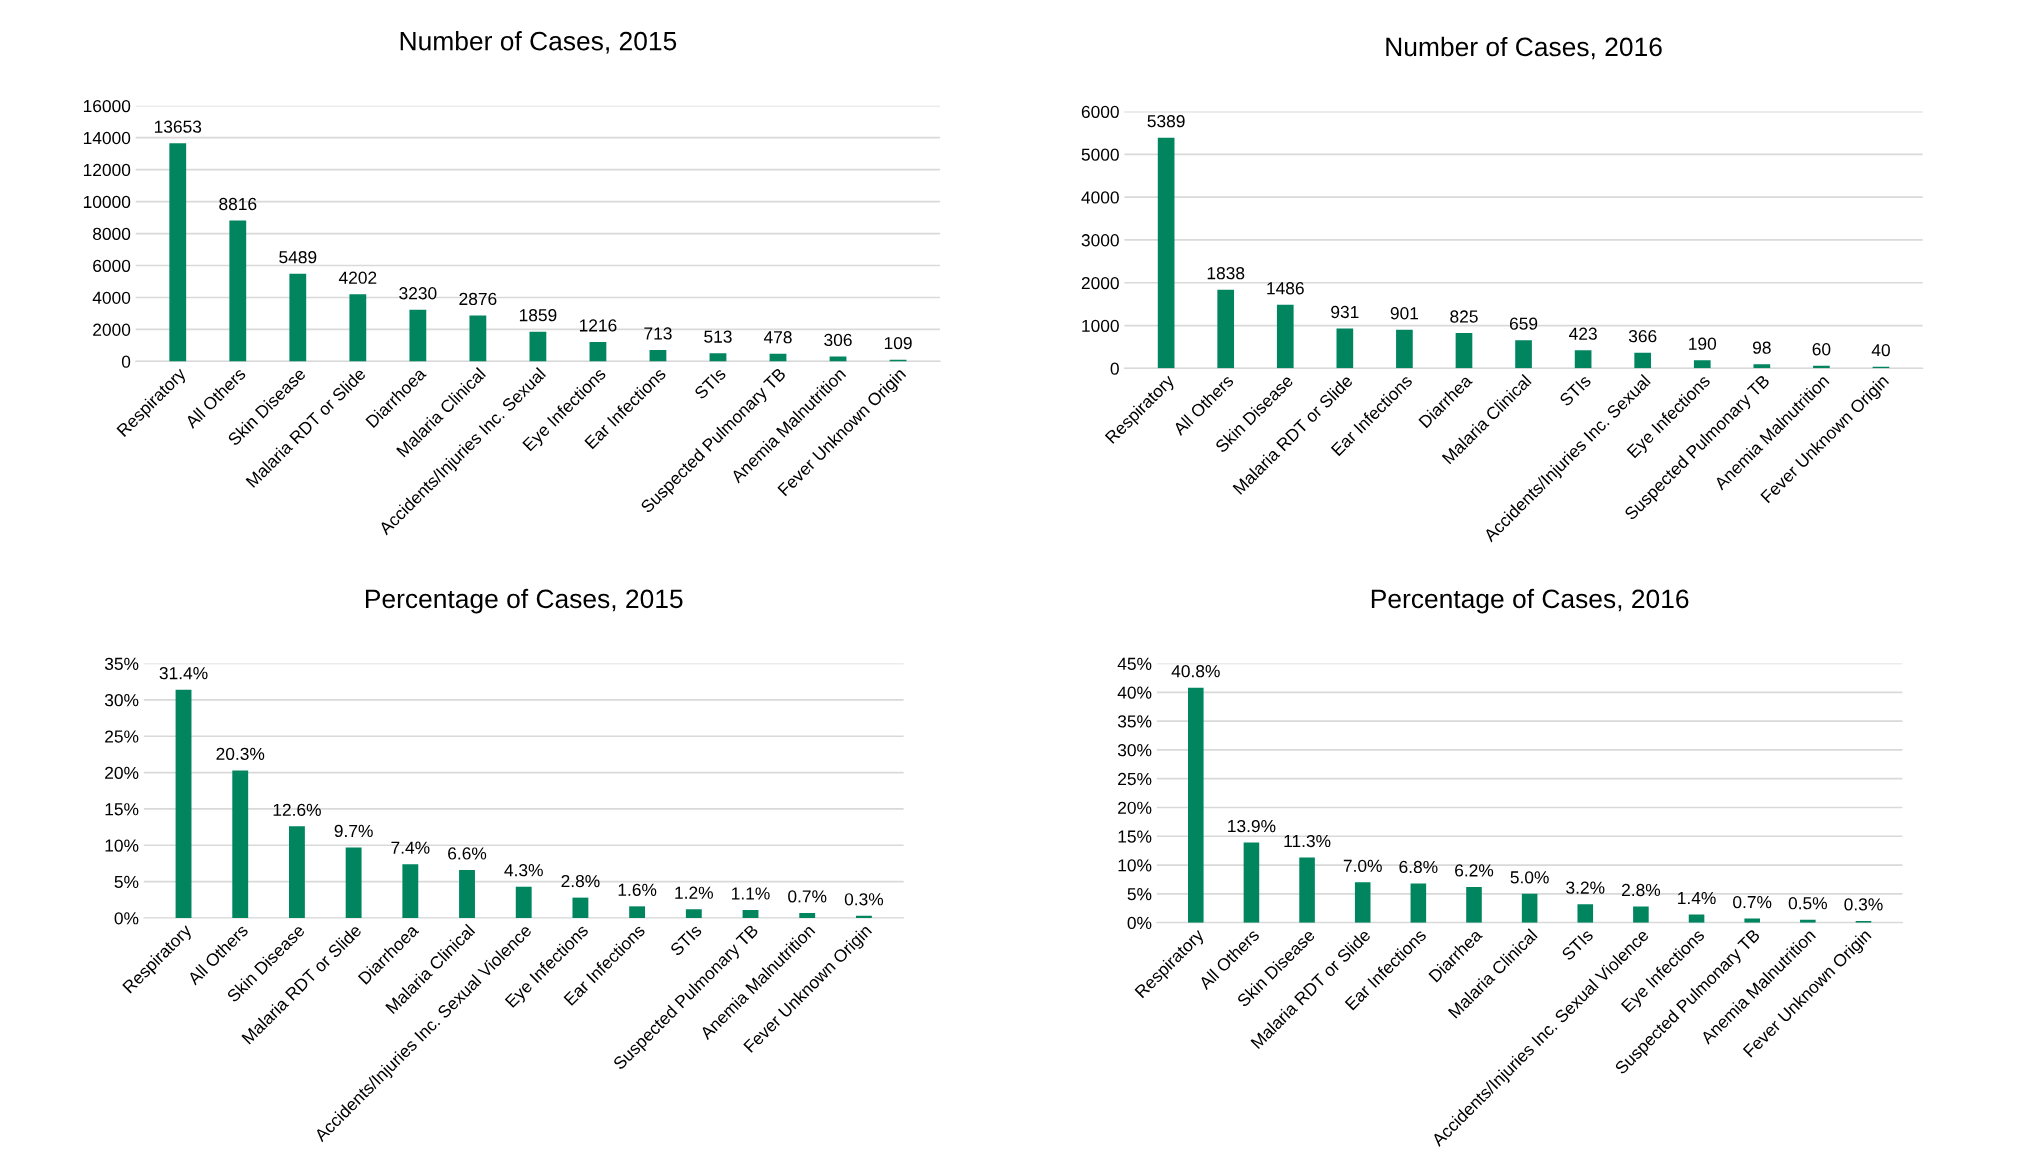 The image size is (2026, 1162). I want to click on y-tick-label: 40%, so click(1134, 692).